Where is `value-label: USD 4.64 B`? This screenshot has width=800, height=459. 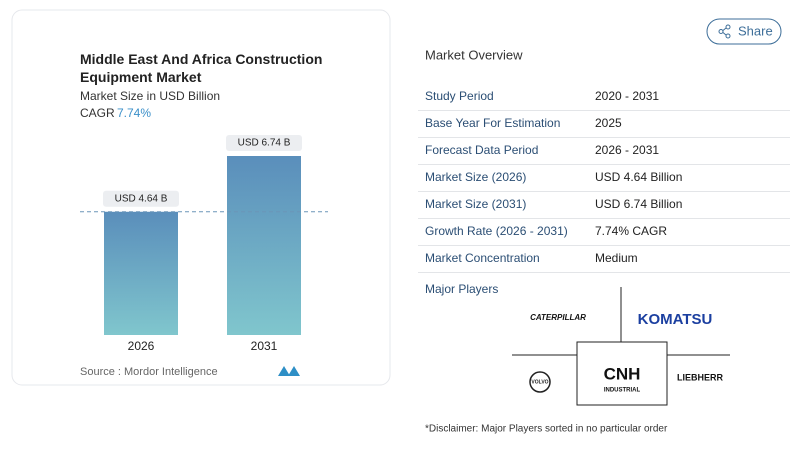 value-label: USD 4.64 B is located at coordinates (141, 198).